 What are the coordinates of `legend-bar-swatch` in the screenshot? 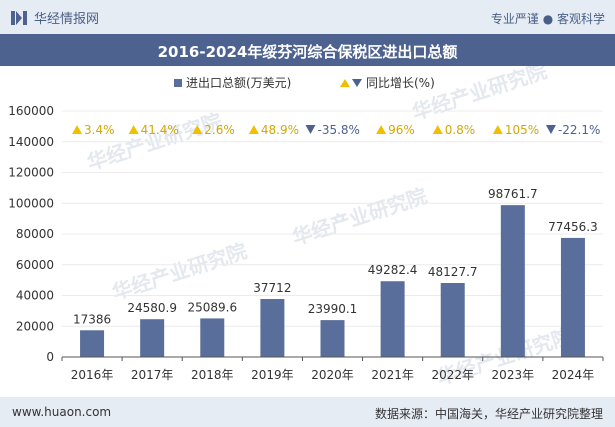 It's located at (178, 83).